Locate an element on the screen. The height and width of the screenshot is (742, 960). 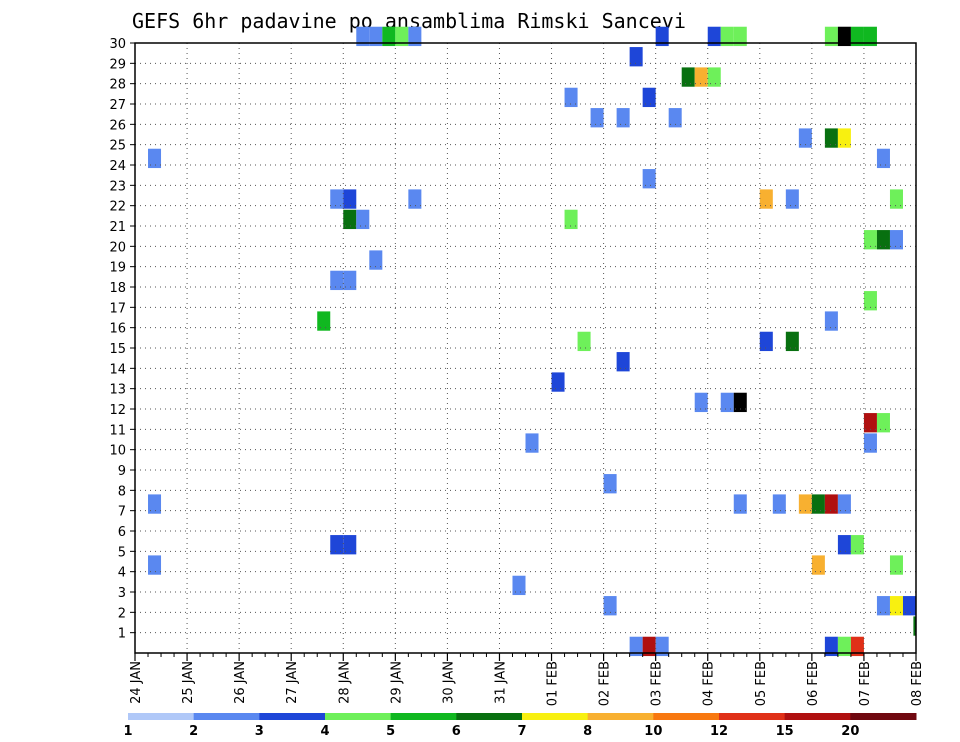
y-tick-label: 14 is located at coordinates (117, 369).